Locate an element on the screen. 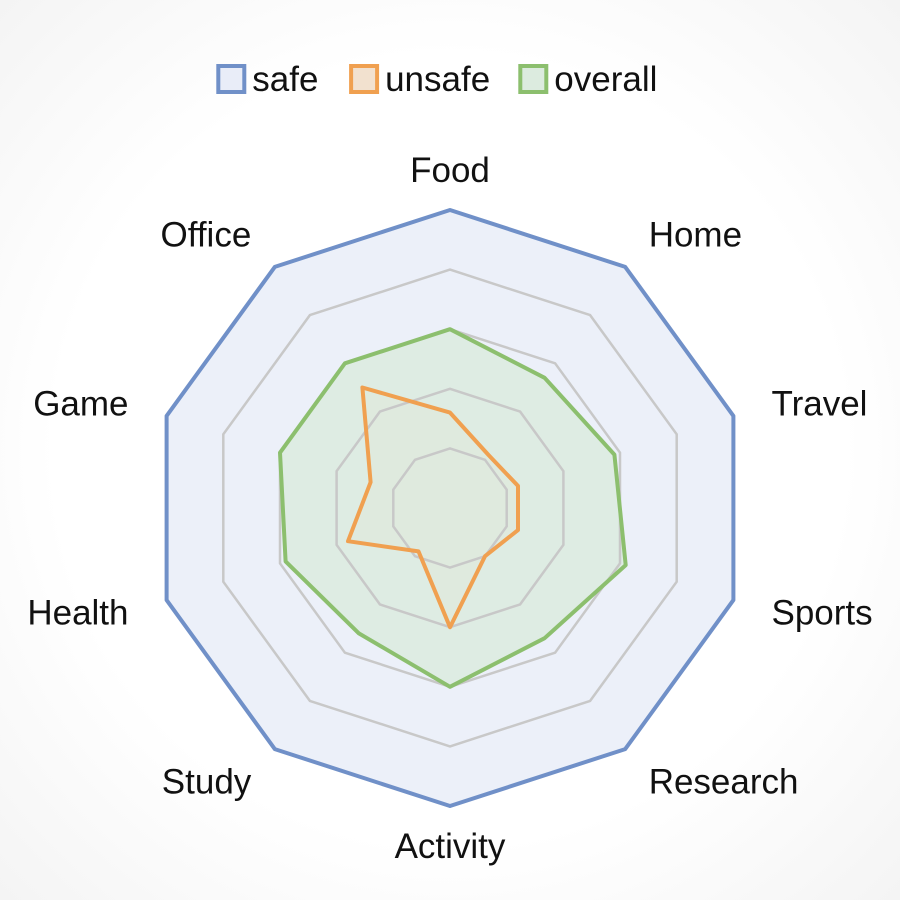  axis-label-travel: Travel is located at coordinates (820, 404).